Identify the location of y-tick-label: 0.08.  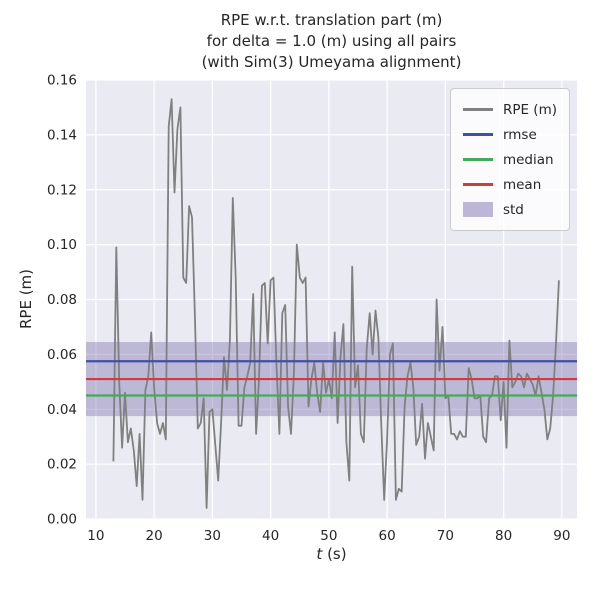
(62, 300).